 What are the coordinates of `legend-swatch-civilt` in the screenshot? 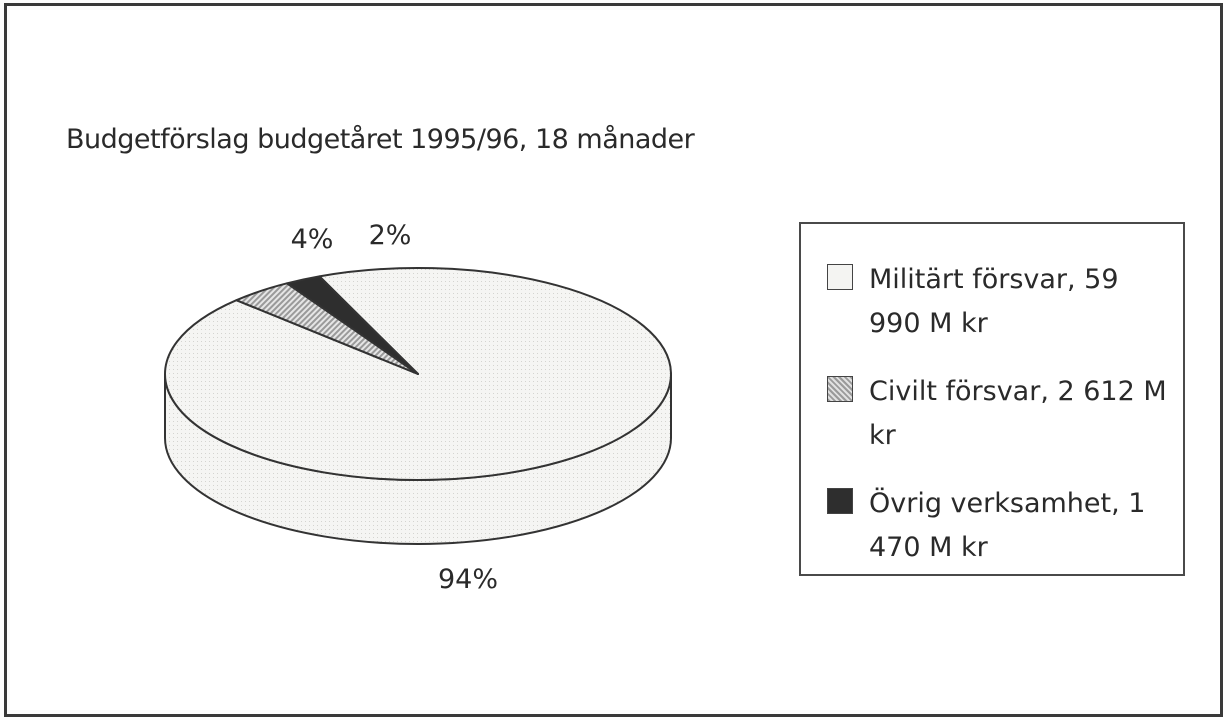 It's located at (840, 389).